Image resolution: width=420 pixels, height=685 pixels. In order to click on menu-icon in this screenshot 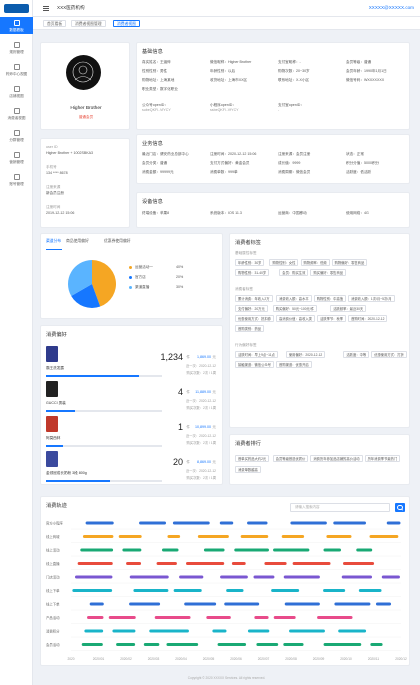, I will do `click(46, 8)`.